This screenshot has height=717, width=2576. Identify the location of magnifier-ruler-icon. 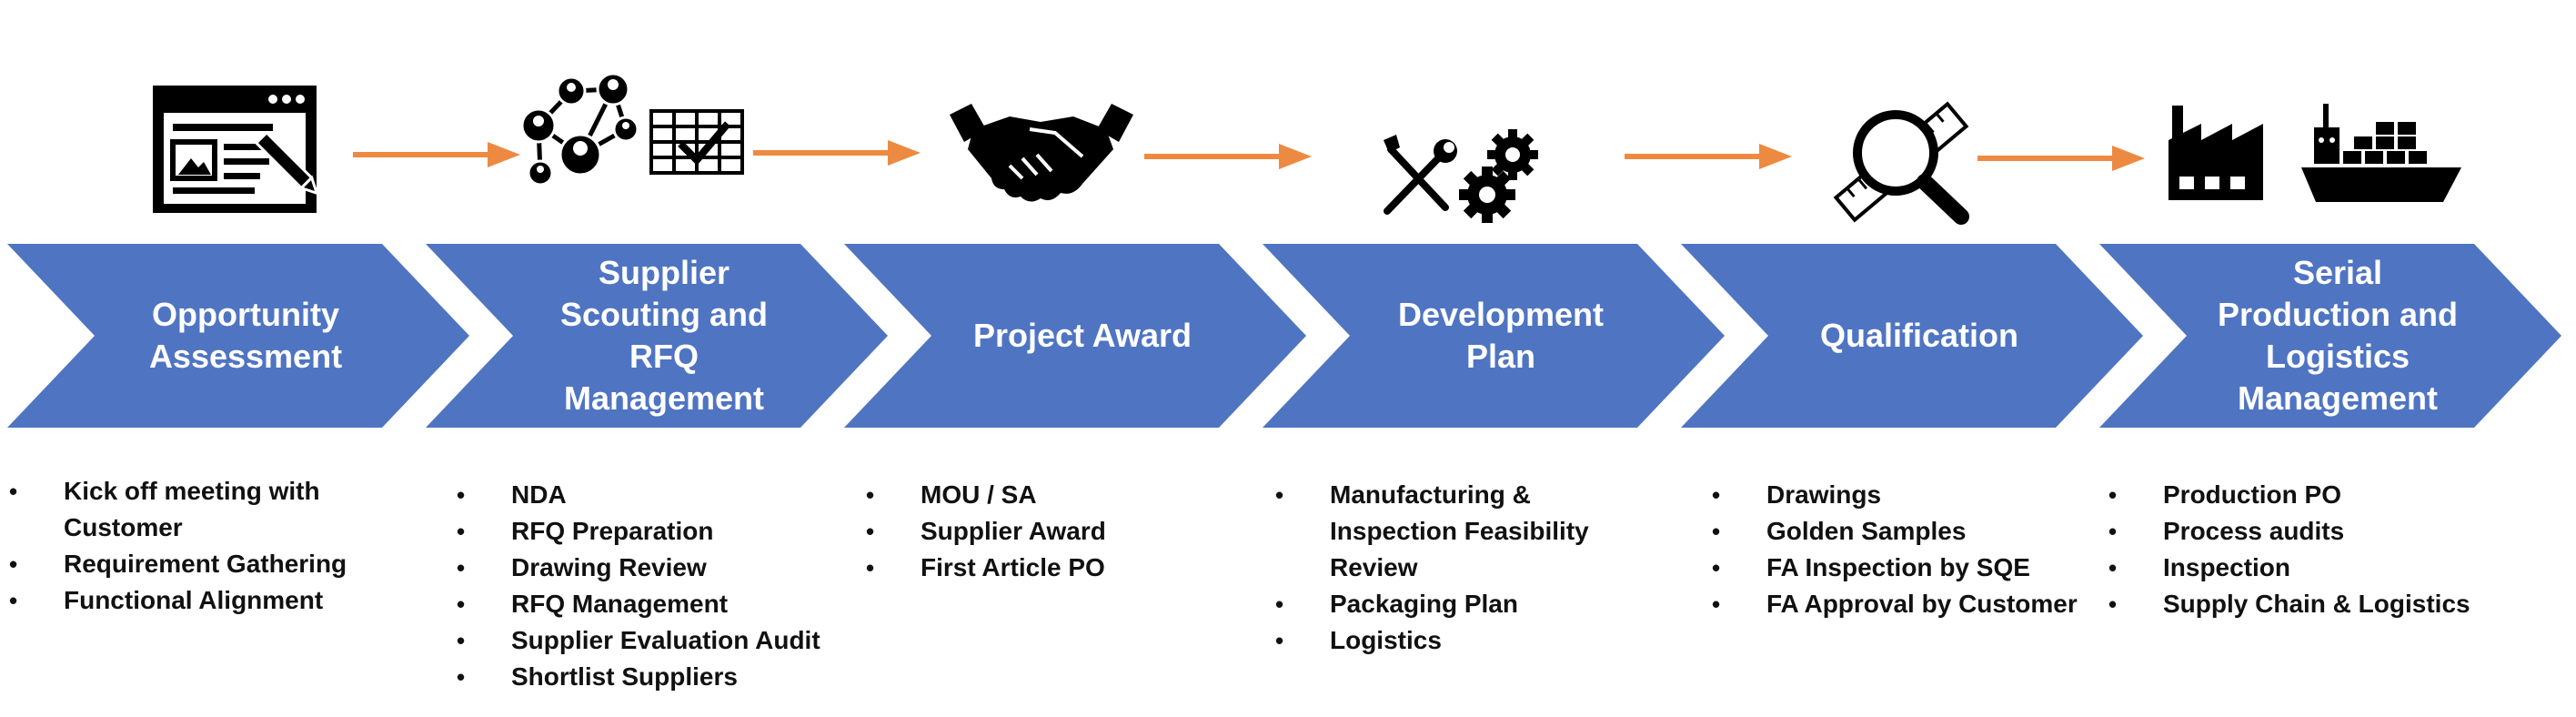
(1901, 163).